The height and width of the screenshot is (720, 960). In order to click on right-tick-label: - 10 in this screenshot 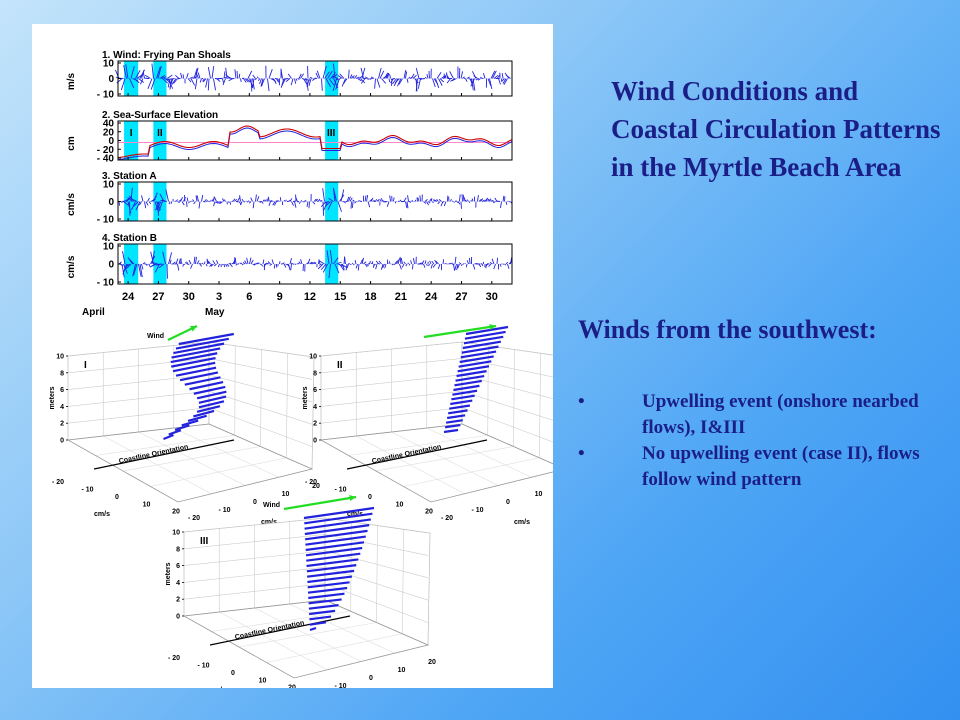, I will do `click(340, 685)`.